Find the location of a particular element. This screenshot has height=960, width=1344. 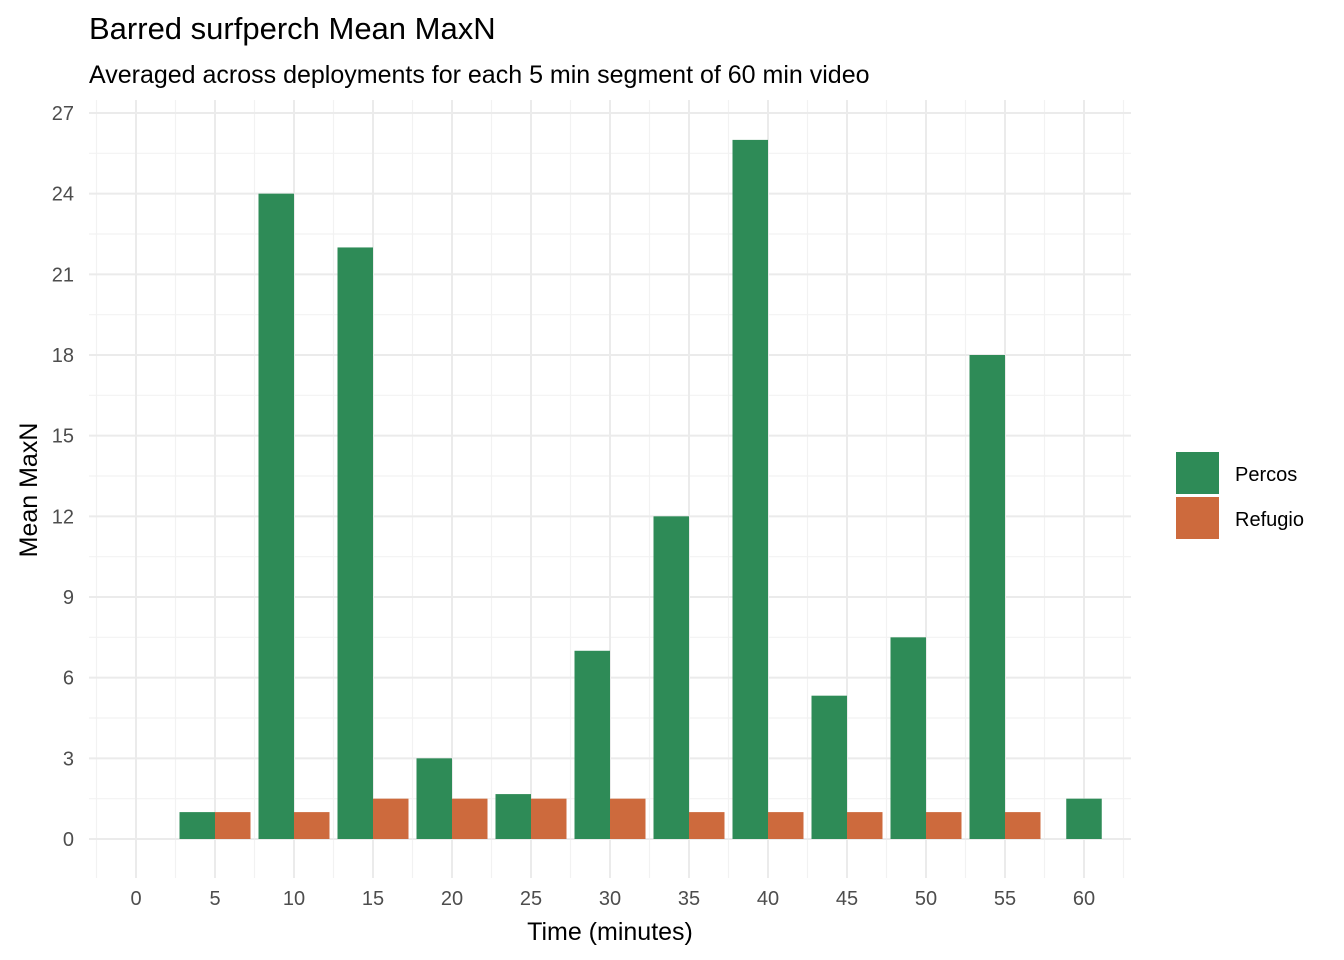

legend-label-percos: Percos is located at coordinates (1266, 475).